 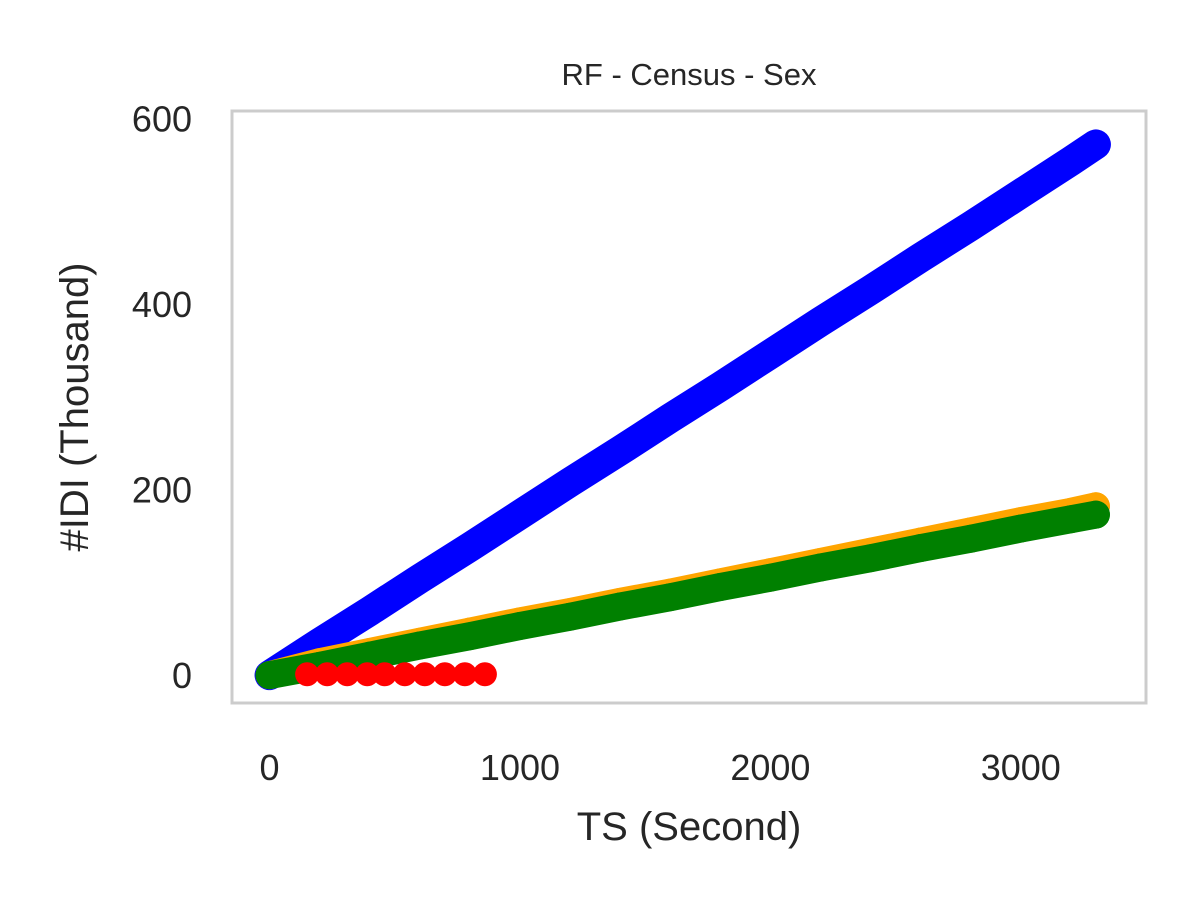 I want to click on x-tick-label: 3000, so click(x=1021, y=767).